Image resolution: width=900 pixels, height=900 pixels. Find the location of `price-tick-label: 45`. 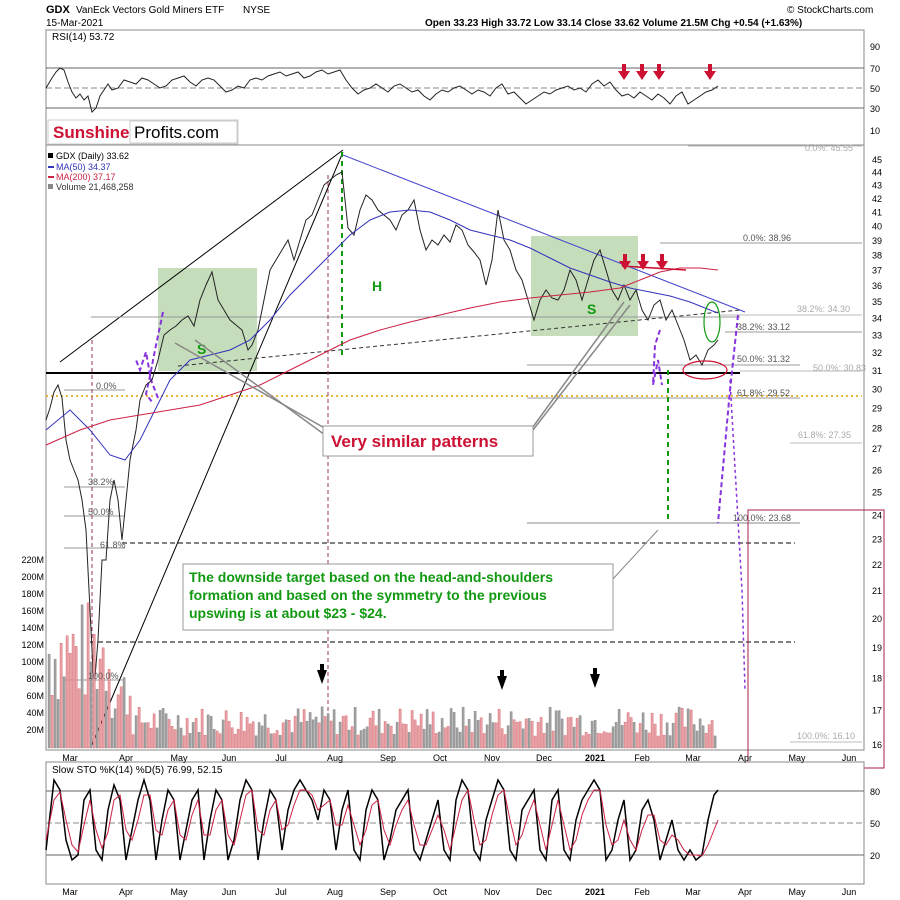

price-tick-label: 45 is located at coordinates (877, 160).